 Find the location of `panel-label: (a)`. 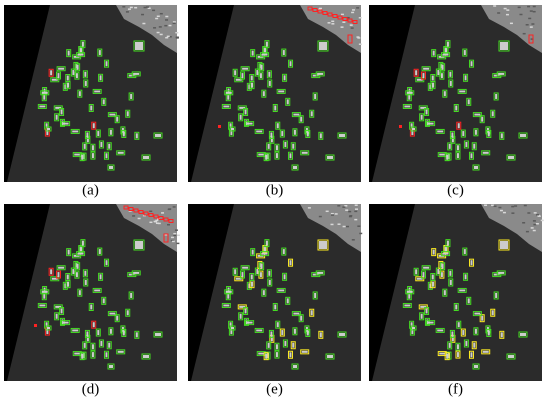

panel-label: (a) is located at coordinates (90, 190).